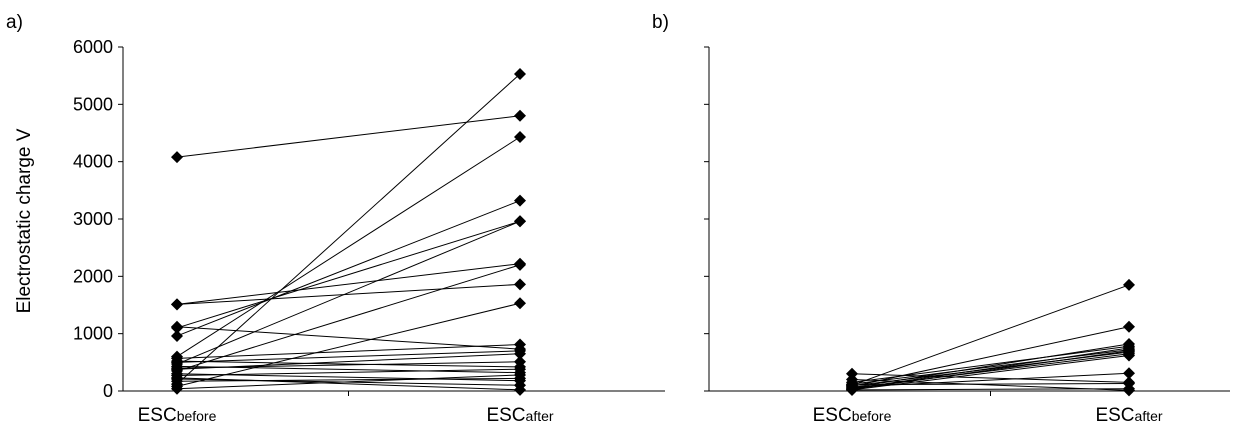  I want to click on panel-b-series, so click(990, 337).